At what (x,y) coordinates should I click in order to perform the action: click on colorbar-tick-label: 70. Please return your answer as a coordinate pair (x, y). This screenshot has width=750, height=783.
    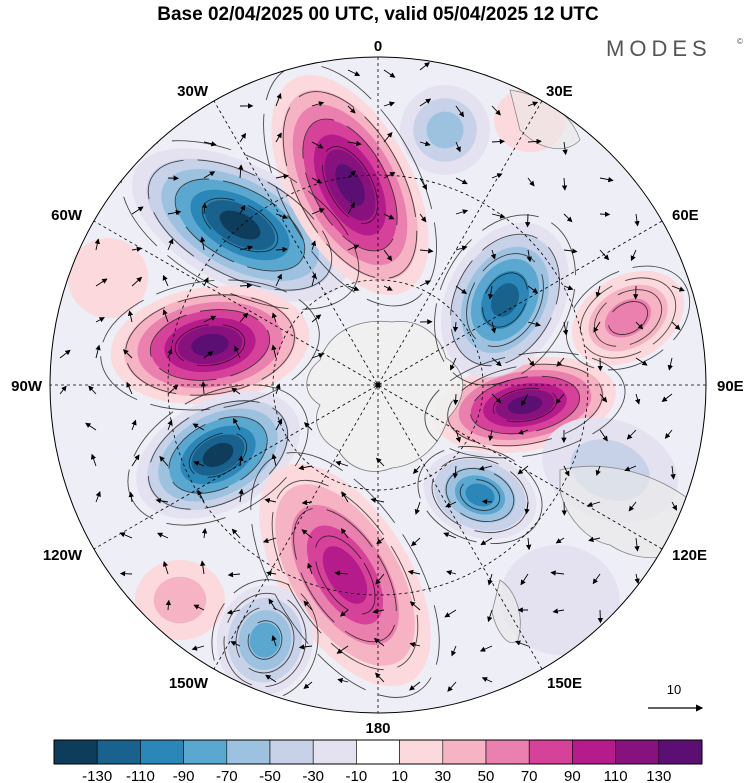
    Looking at the image, I should click on (529, 775).